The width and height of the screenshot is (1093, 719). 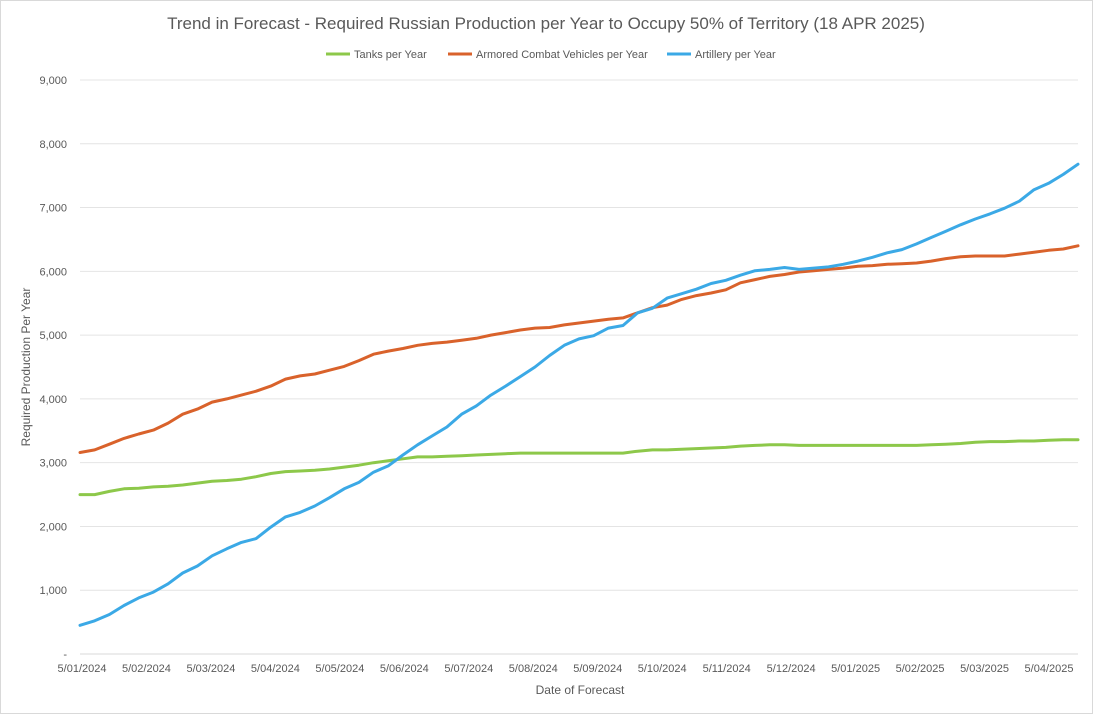 What do you see at coordinates (53, 336) in the screenshot?
I see `y-tick-label: 5,000` at bounding box center [53, 336].